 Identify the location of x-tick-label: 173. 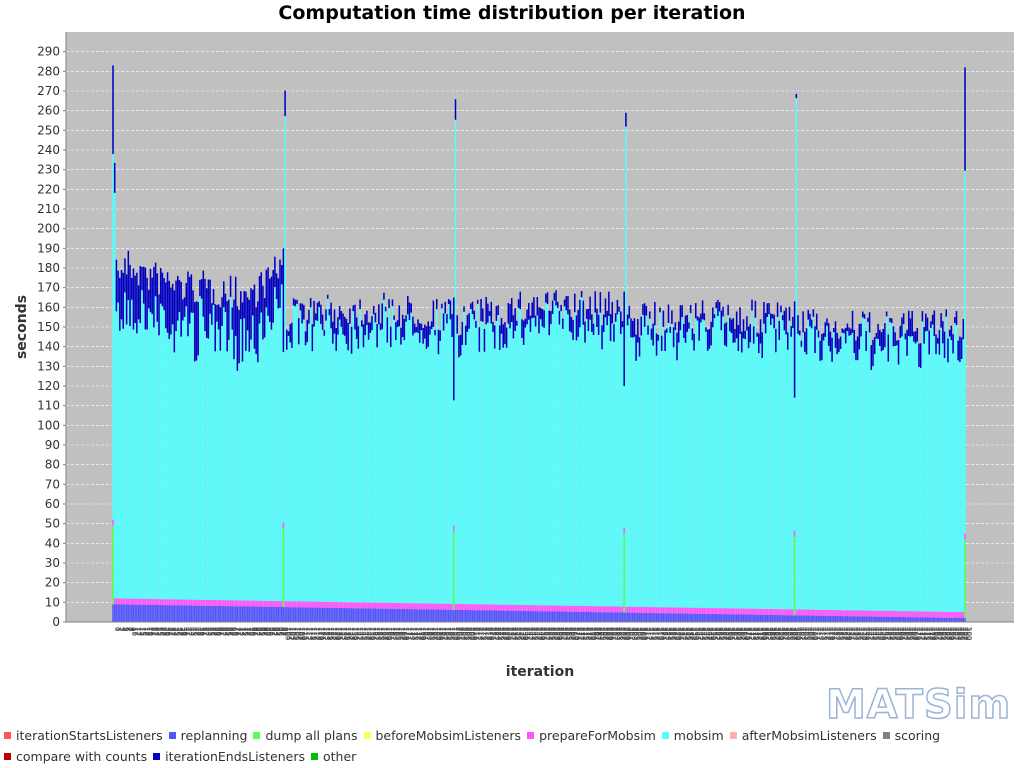
(412, 633).